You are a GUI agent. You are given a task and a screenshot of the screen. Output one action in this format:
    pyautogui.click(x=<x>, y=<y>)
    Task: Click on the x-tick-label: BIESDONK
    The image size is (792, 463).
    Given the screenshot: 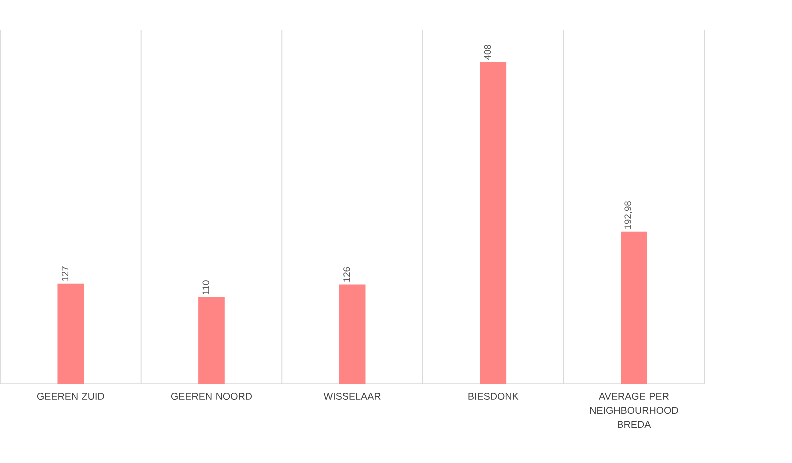 What is the action you would take?
    pyautogui.click(x=493, y=396)
    